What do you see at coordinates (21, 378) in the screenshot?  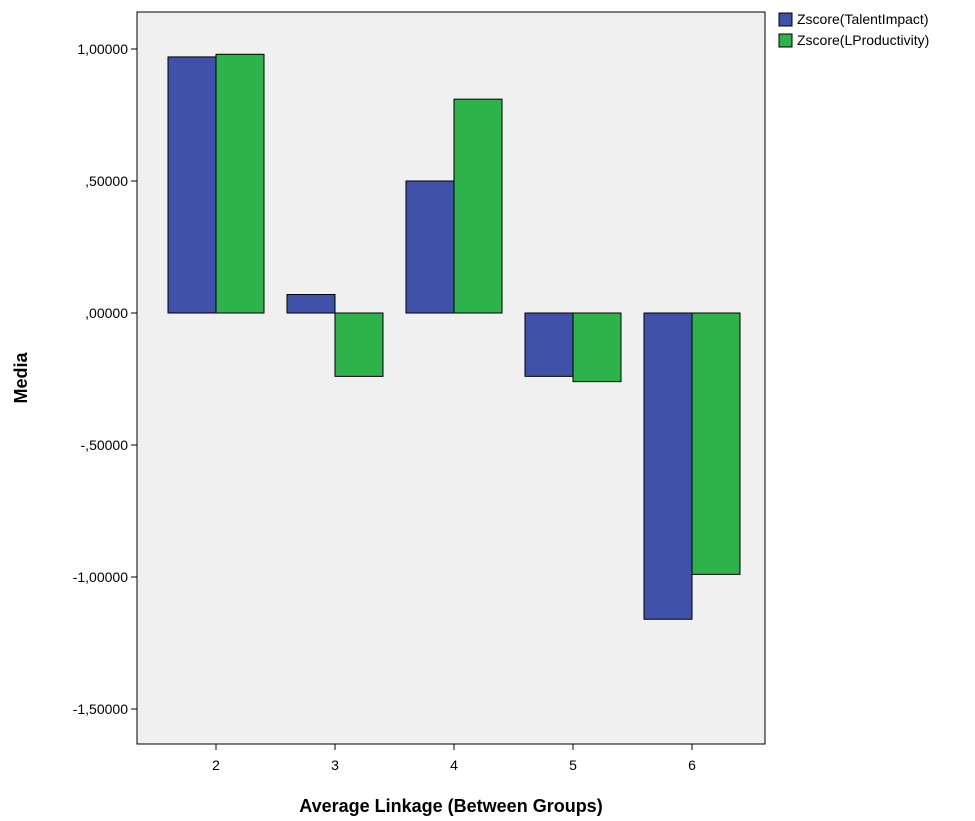 I see `y-axis-title: Media` at bounding box center [21, 378].